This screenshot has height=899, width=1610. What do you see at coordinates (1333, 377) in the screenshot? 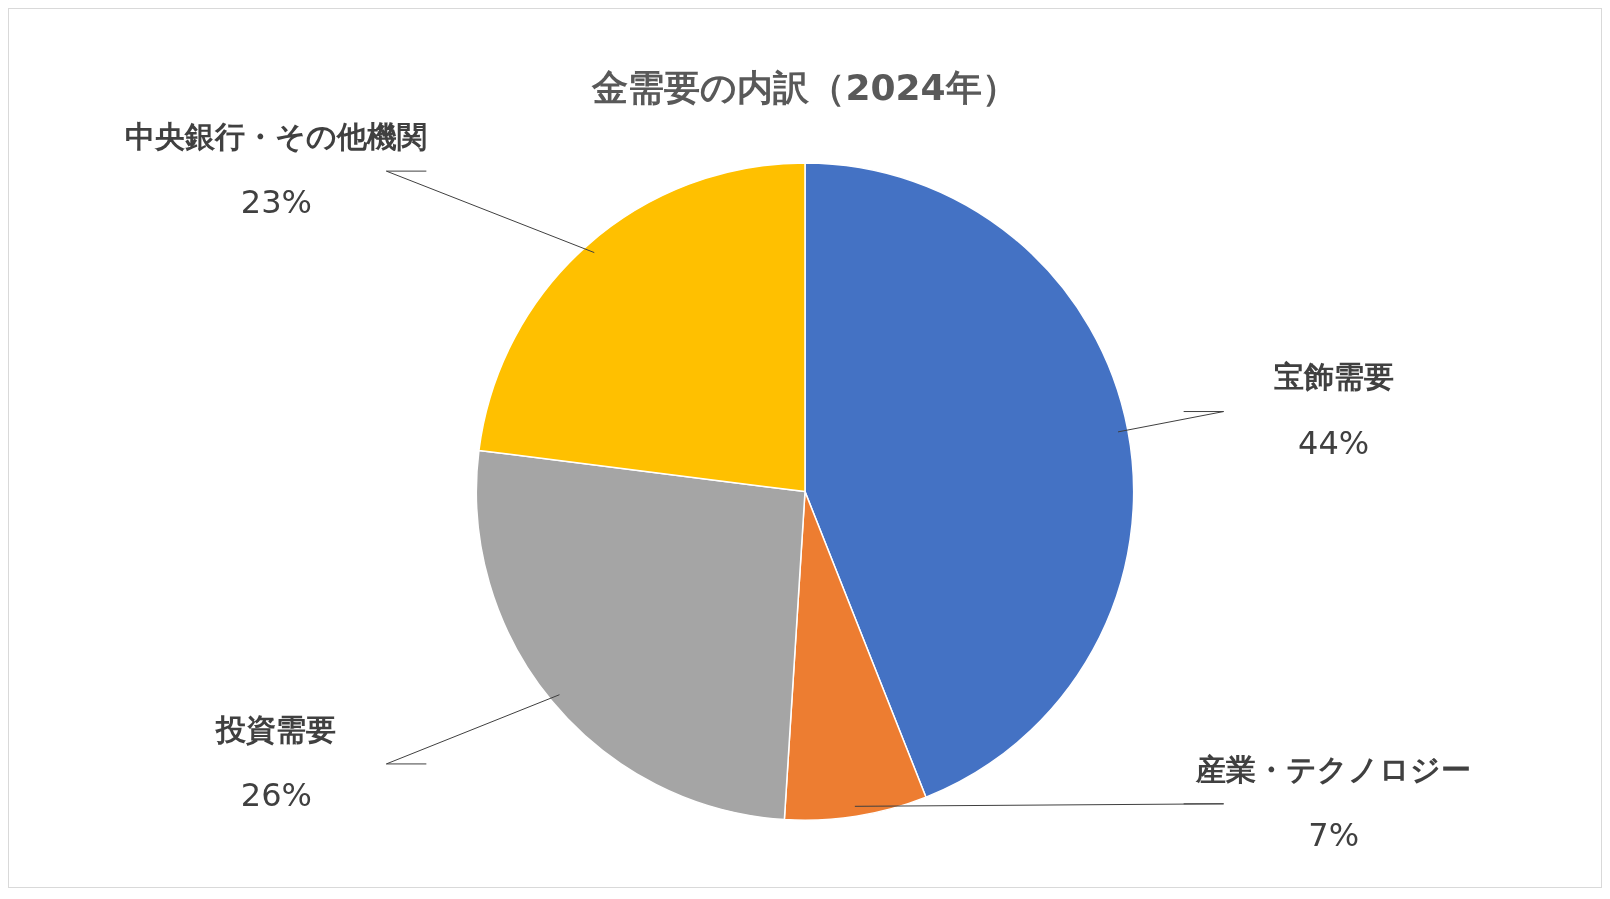
I see `slice-label: 宝飾需要` at bounding box center [1333, 377].